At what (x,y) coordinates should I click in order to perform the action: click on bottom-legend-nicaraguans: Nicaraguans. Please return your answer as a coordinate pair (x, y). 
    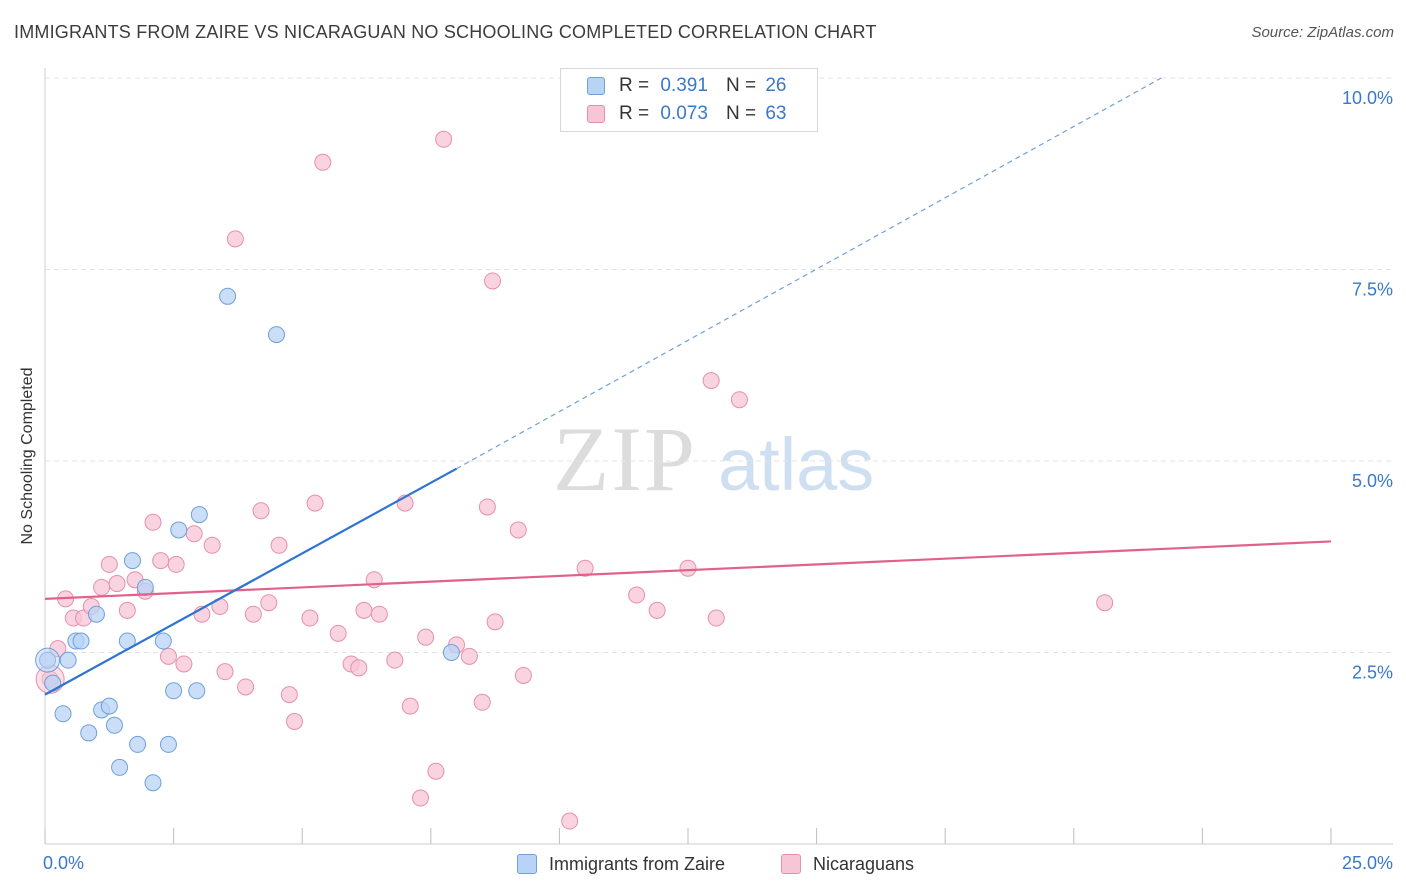
    Looking at the image, I should click on (847, 864).